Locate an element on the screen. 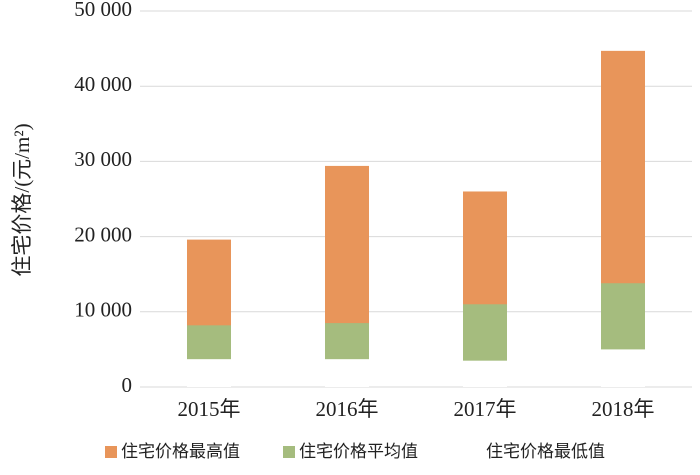 The height and width of the screenshot is (475, 700). y-tick-label: 50 000 is located at coordinates (103, 10).